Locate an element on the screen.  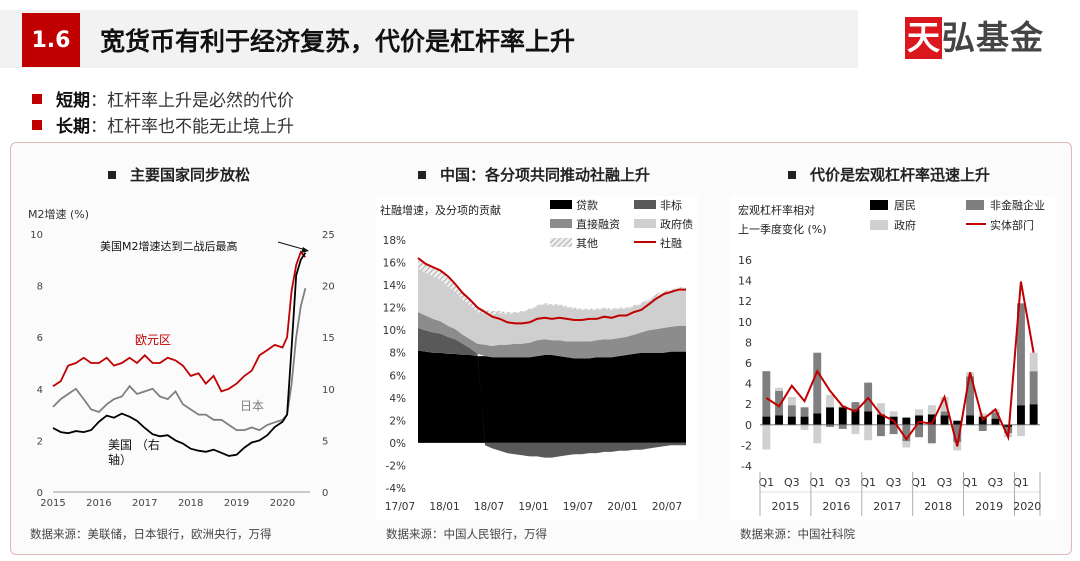
chart3-y-tick: 8 is located at coordinates (748, 342).